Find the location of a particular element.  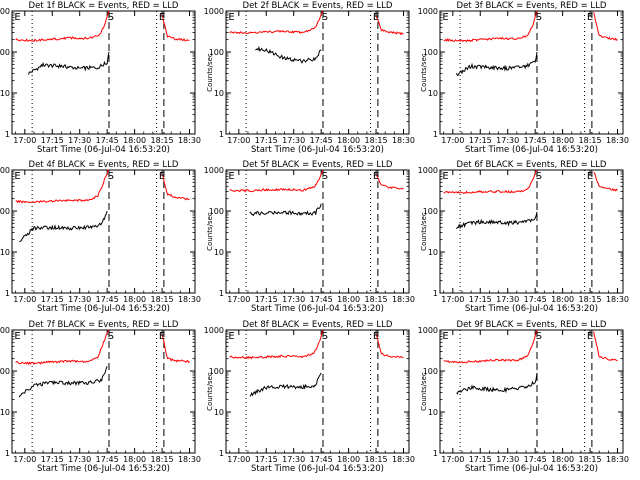

chart-title: Det 2f BLACK = Events, RED = LLD is located at coordinates (318, 6).